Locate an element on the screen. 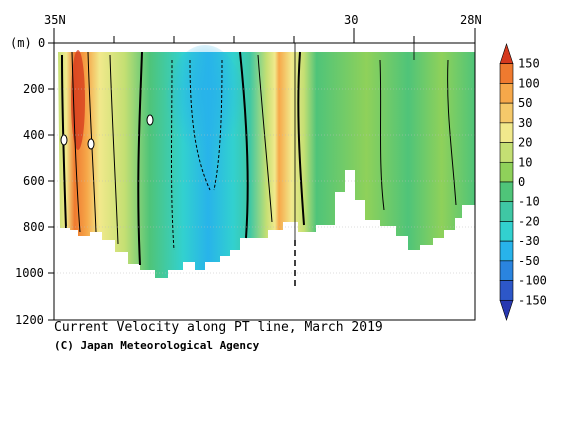  contour-mid-east is located at coordinates (265, 138).